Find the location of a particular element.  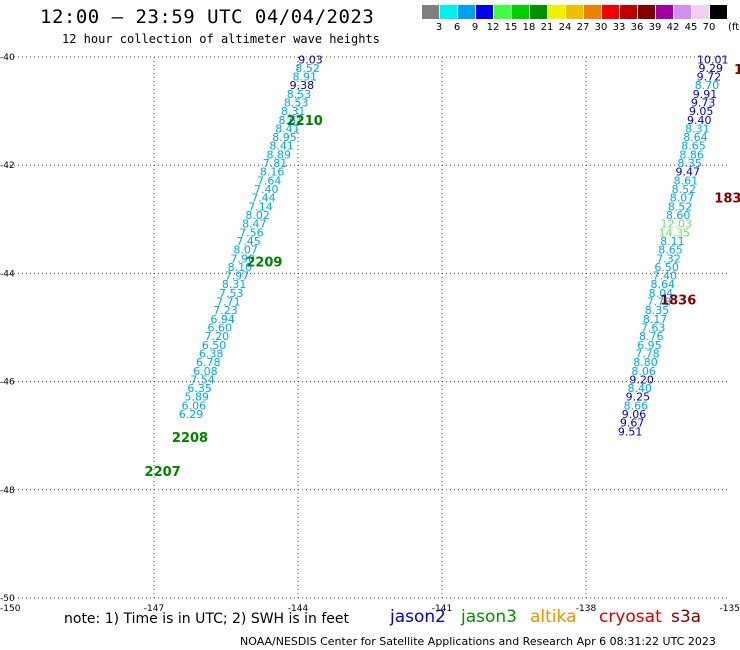

time-label: 2207 is located at coordinates (163, 472).